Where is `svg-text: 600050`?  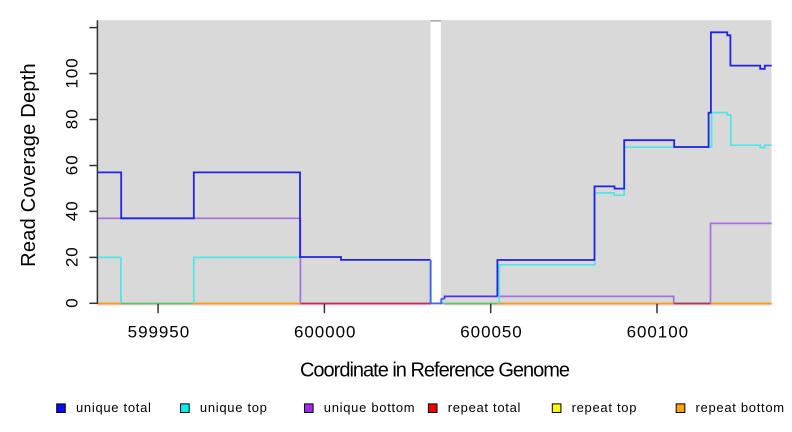 svg-text: 600050 is located at coordinates (491, 332).